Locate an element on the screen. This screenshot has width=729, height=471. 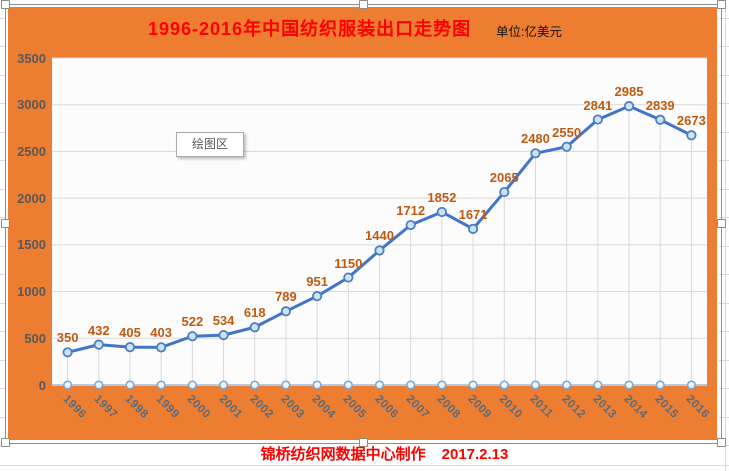
y-tick-label: 1500 is located at coordinates (31, 245).